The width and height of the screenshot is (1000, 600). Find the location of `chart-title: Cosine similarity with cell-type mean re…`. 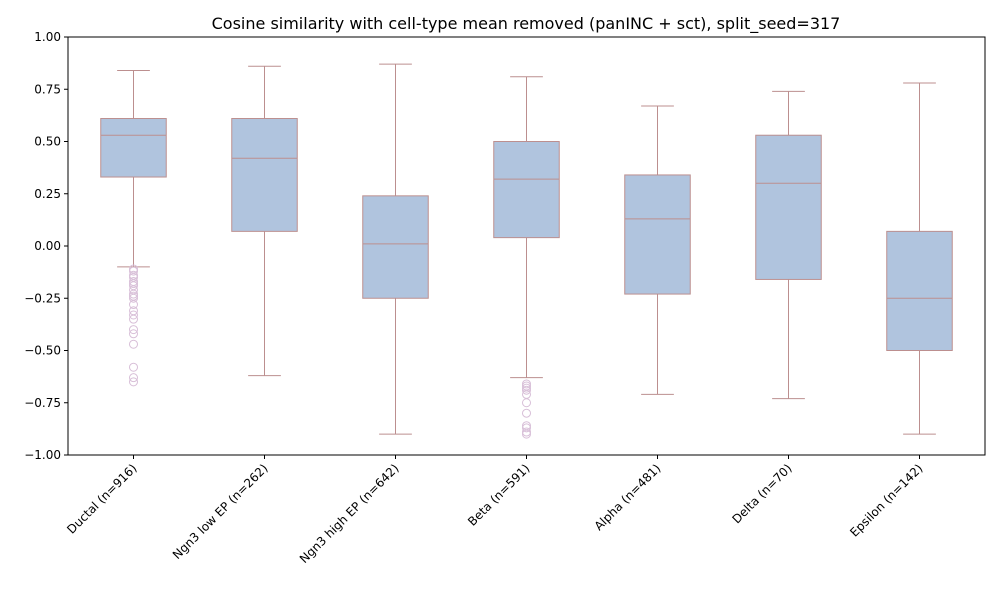

chart-title: Cosine similarity with cell-type mean re… is located at coordinates (526, 24).